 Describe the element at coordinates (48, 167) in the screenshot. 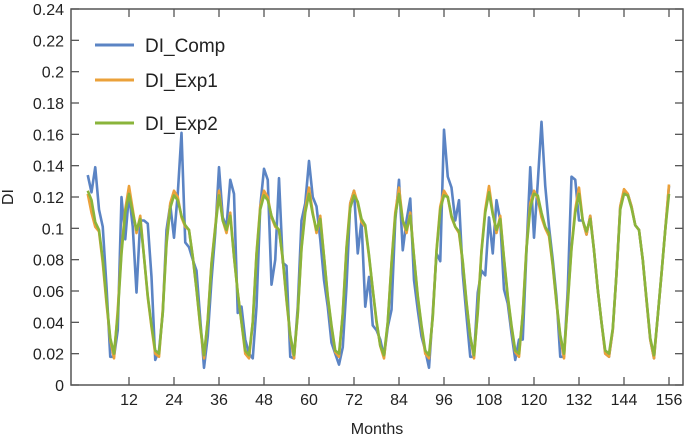

I see `y-tick-label: 0.14` at that location.